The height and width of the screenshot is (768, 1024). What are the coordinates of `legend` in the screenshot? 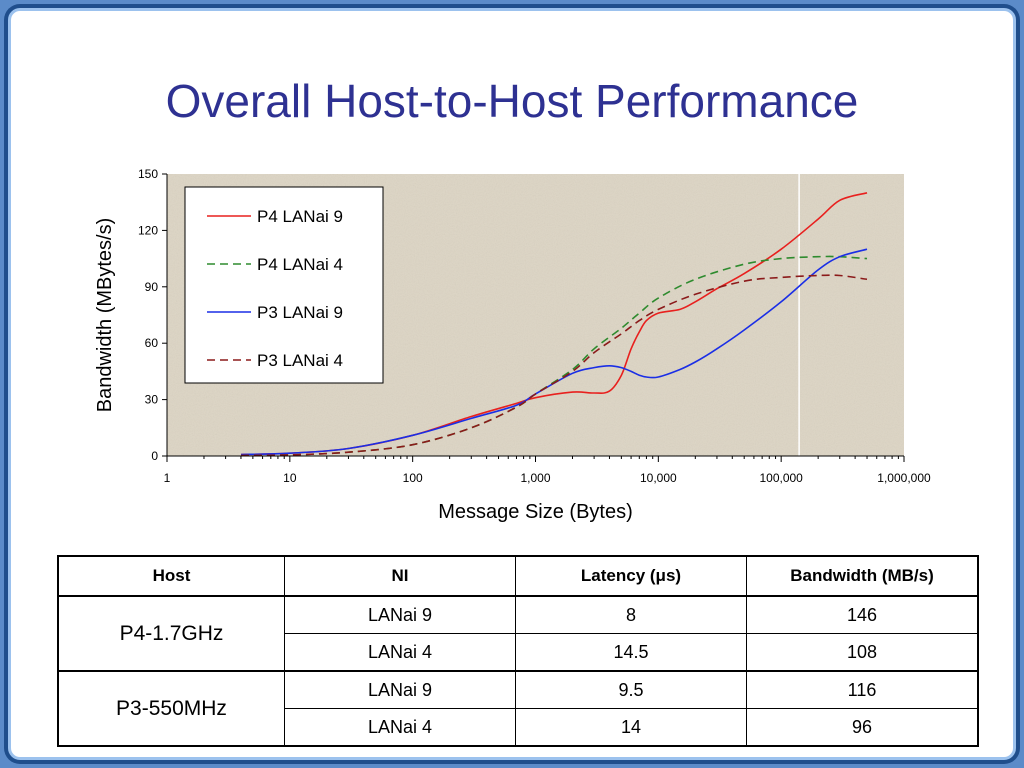 It's located at (284, 285).